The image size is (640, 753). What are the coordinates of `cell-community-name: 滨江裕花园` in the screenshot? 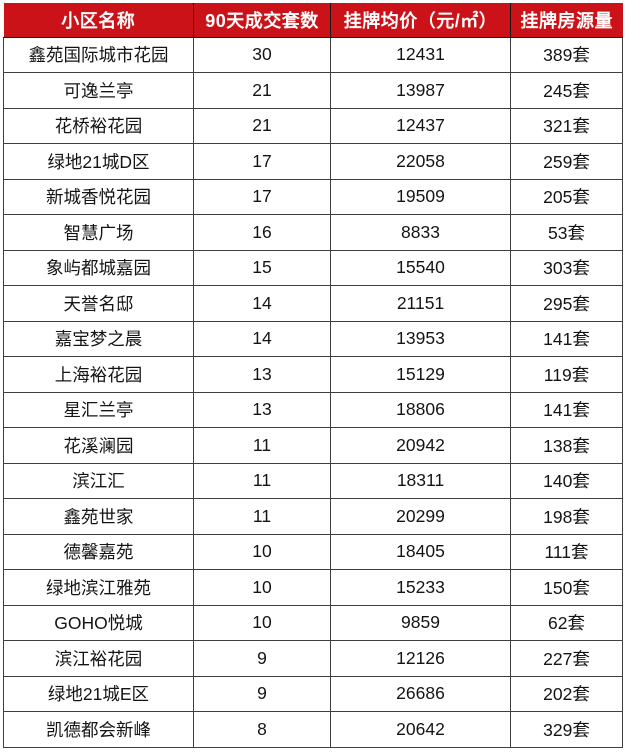 It's located at (98, 658).